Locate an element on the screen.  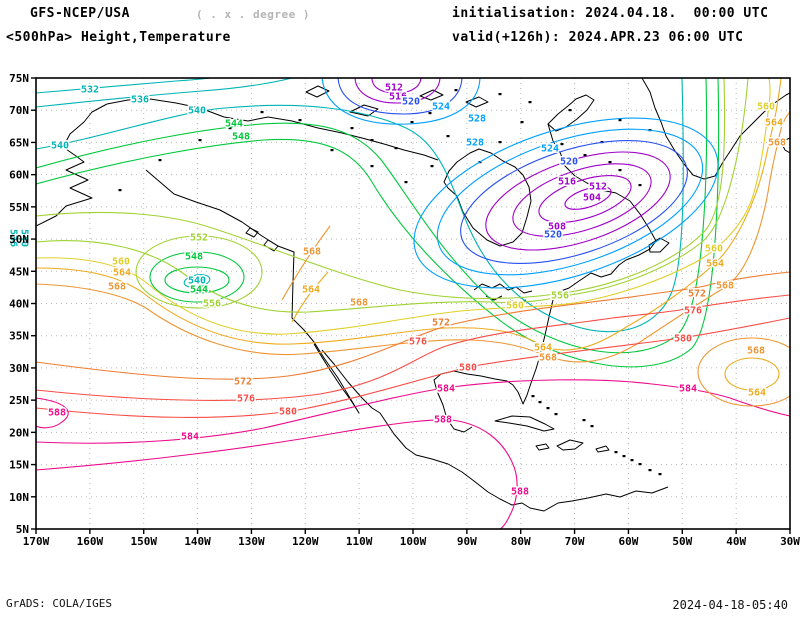
lon-label: 110W is located at coordinates (359, 541).